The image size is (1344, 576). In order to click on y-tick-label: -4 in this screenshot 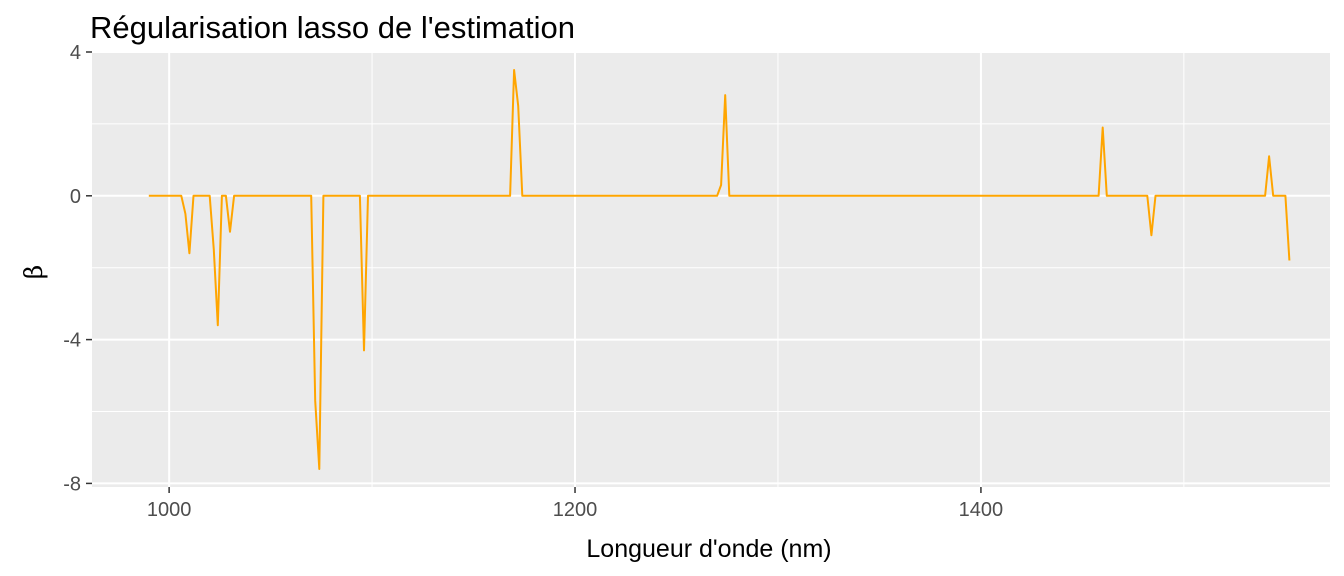, I will do `click(72, 341)`.